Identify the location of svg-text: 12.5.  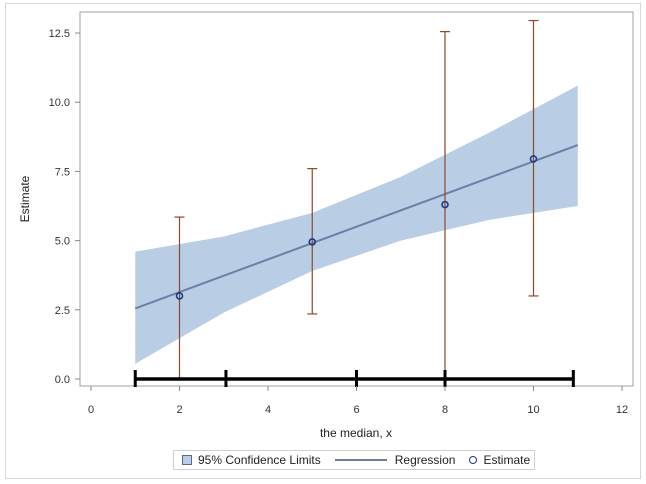
(59, 34).